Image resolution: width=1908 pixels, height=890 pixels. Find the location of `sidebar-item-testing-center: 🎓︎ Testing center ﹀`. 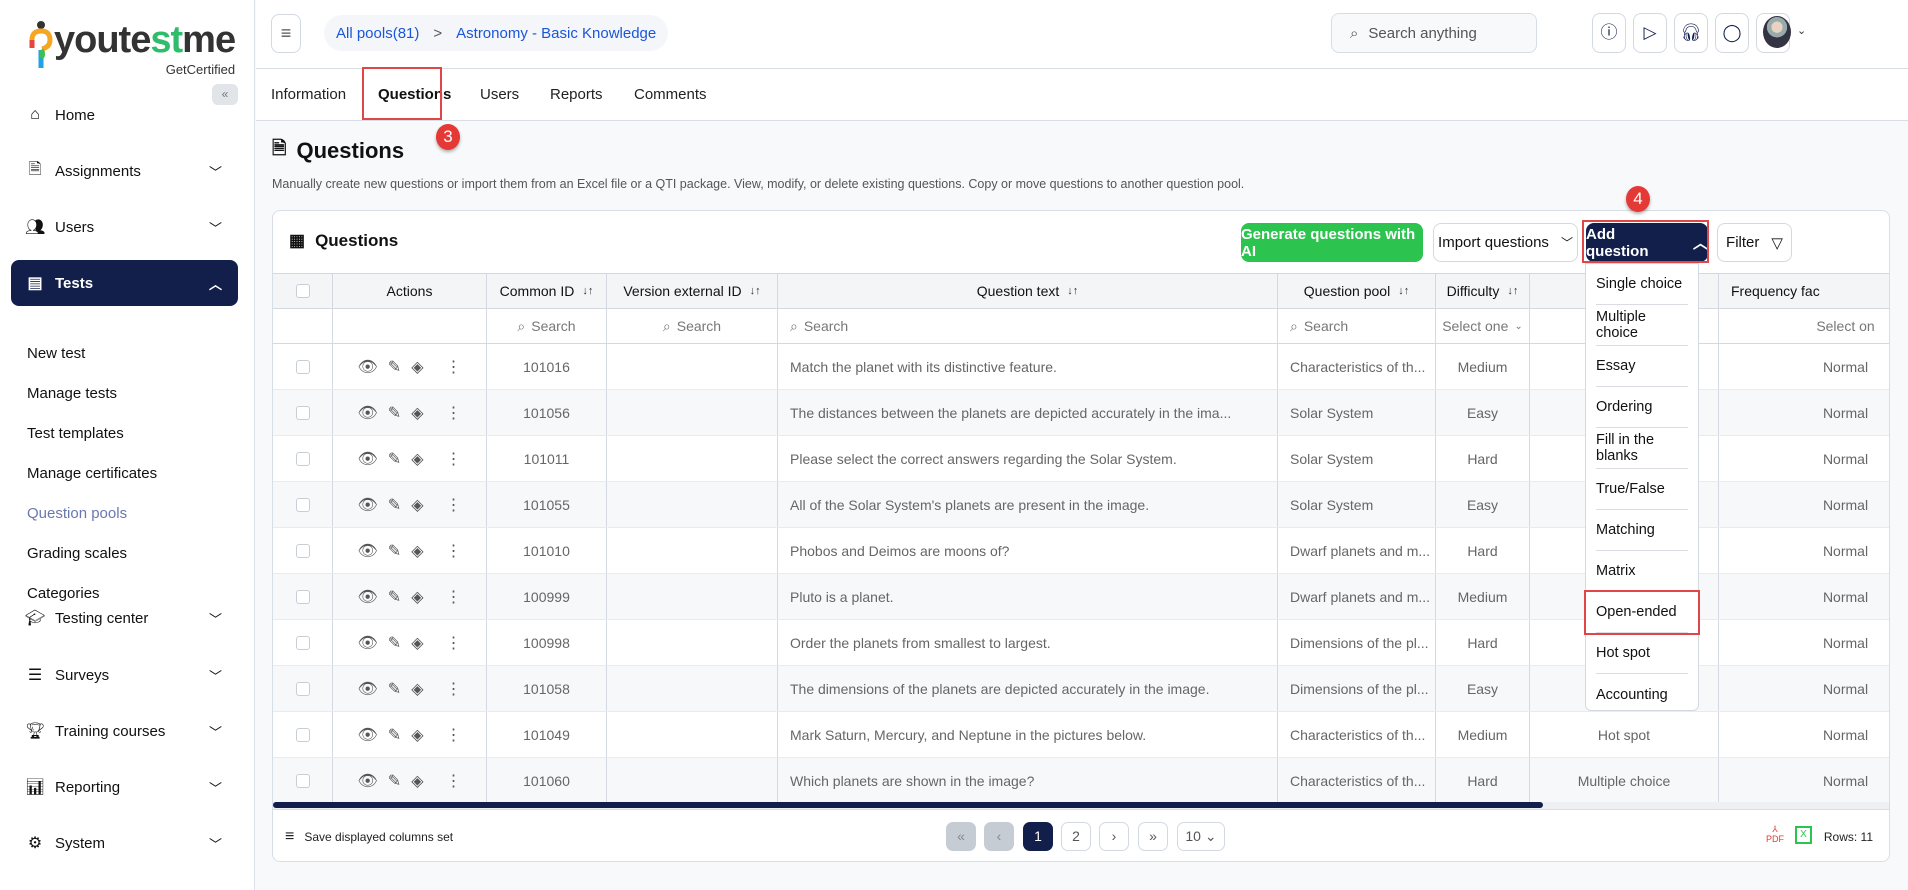

sidebar-item-testing-center: 🎓︎ Testing center ﹀ is located at coordinates (124, 618).